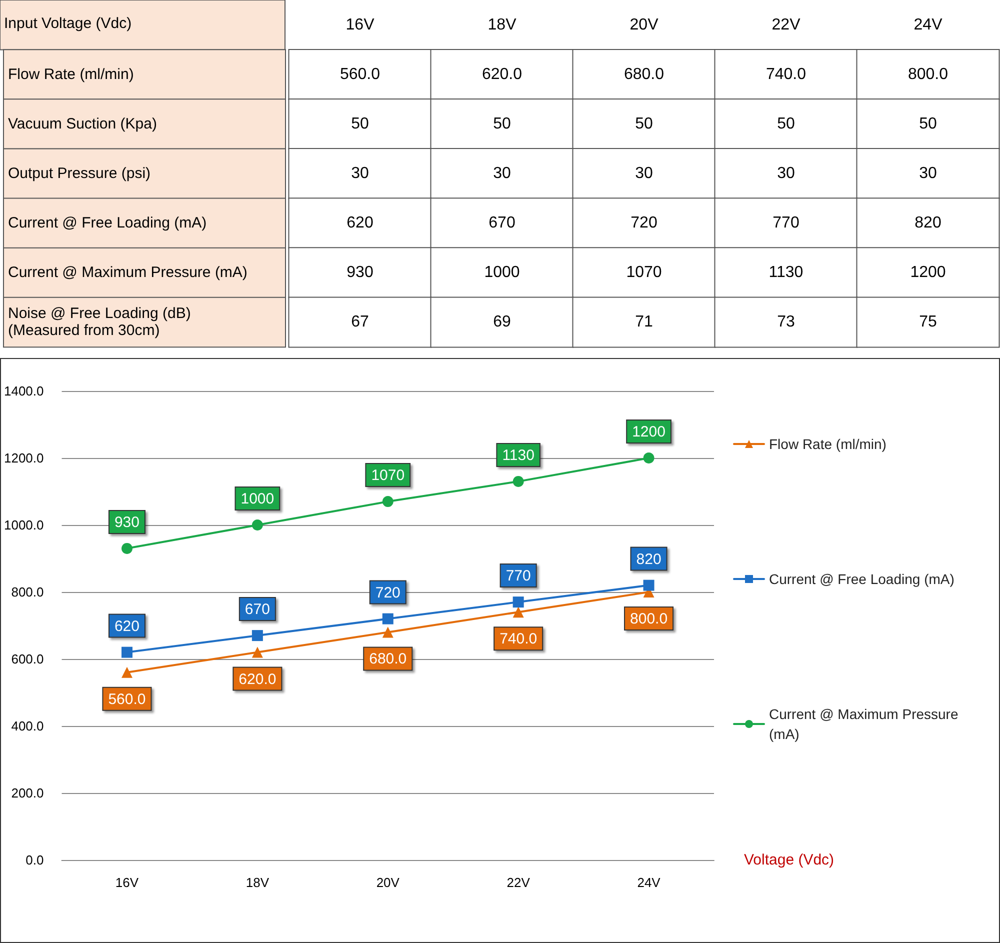 This screenshot has height=943, width=1000. Describe the element at coordinates (789, 860) in the screenshot. I see `x-axis-title: Voltage (Vdc)` at that location.